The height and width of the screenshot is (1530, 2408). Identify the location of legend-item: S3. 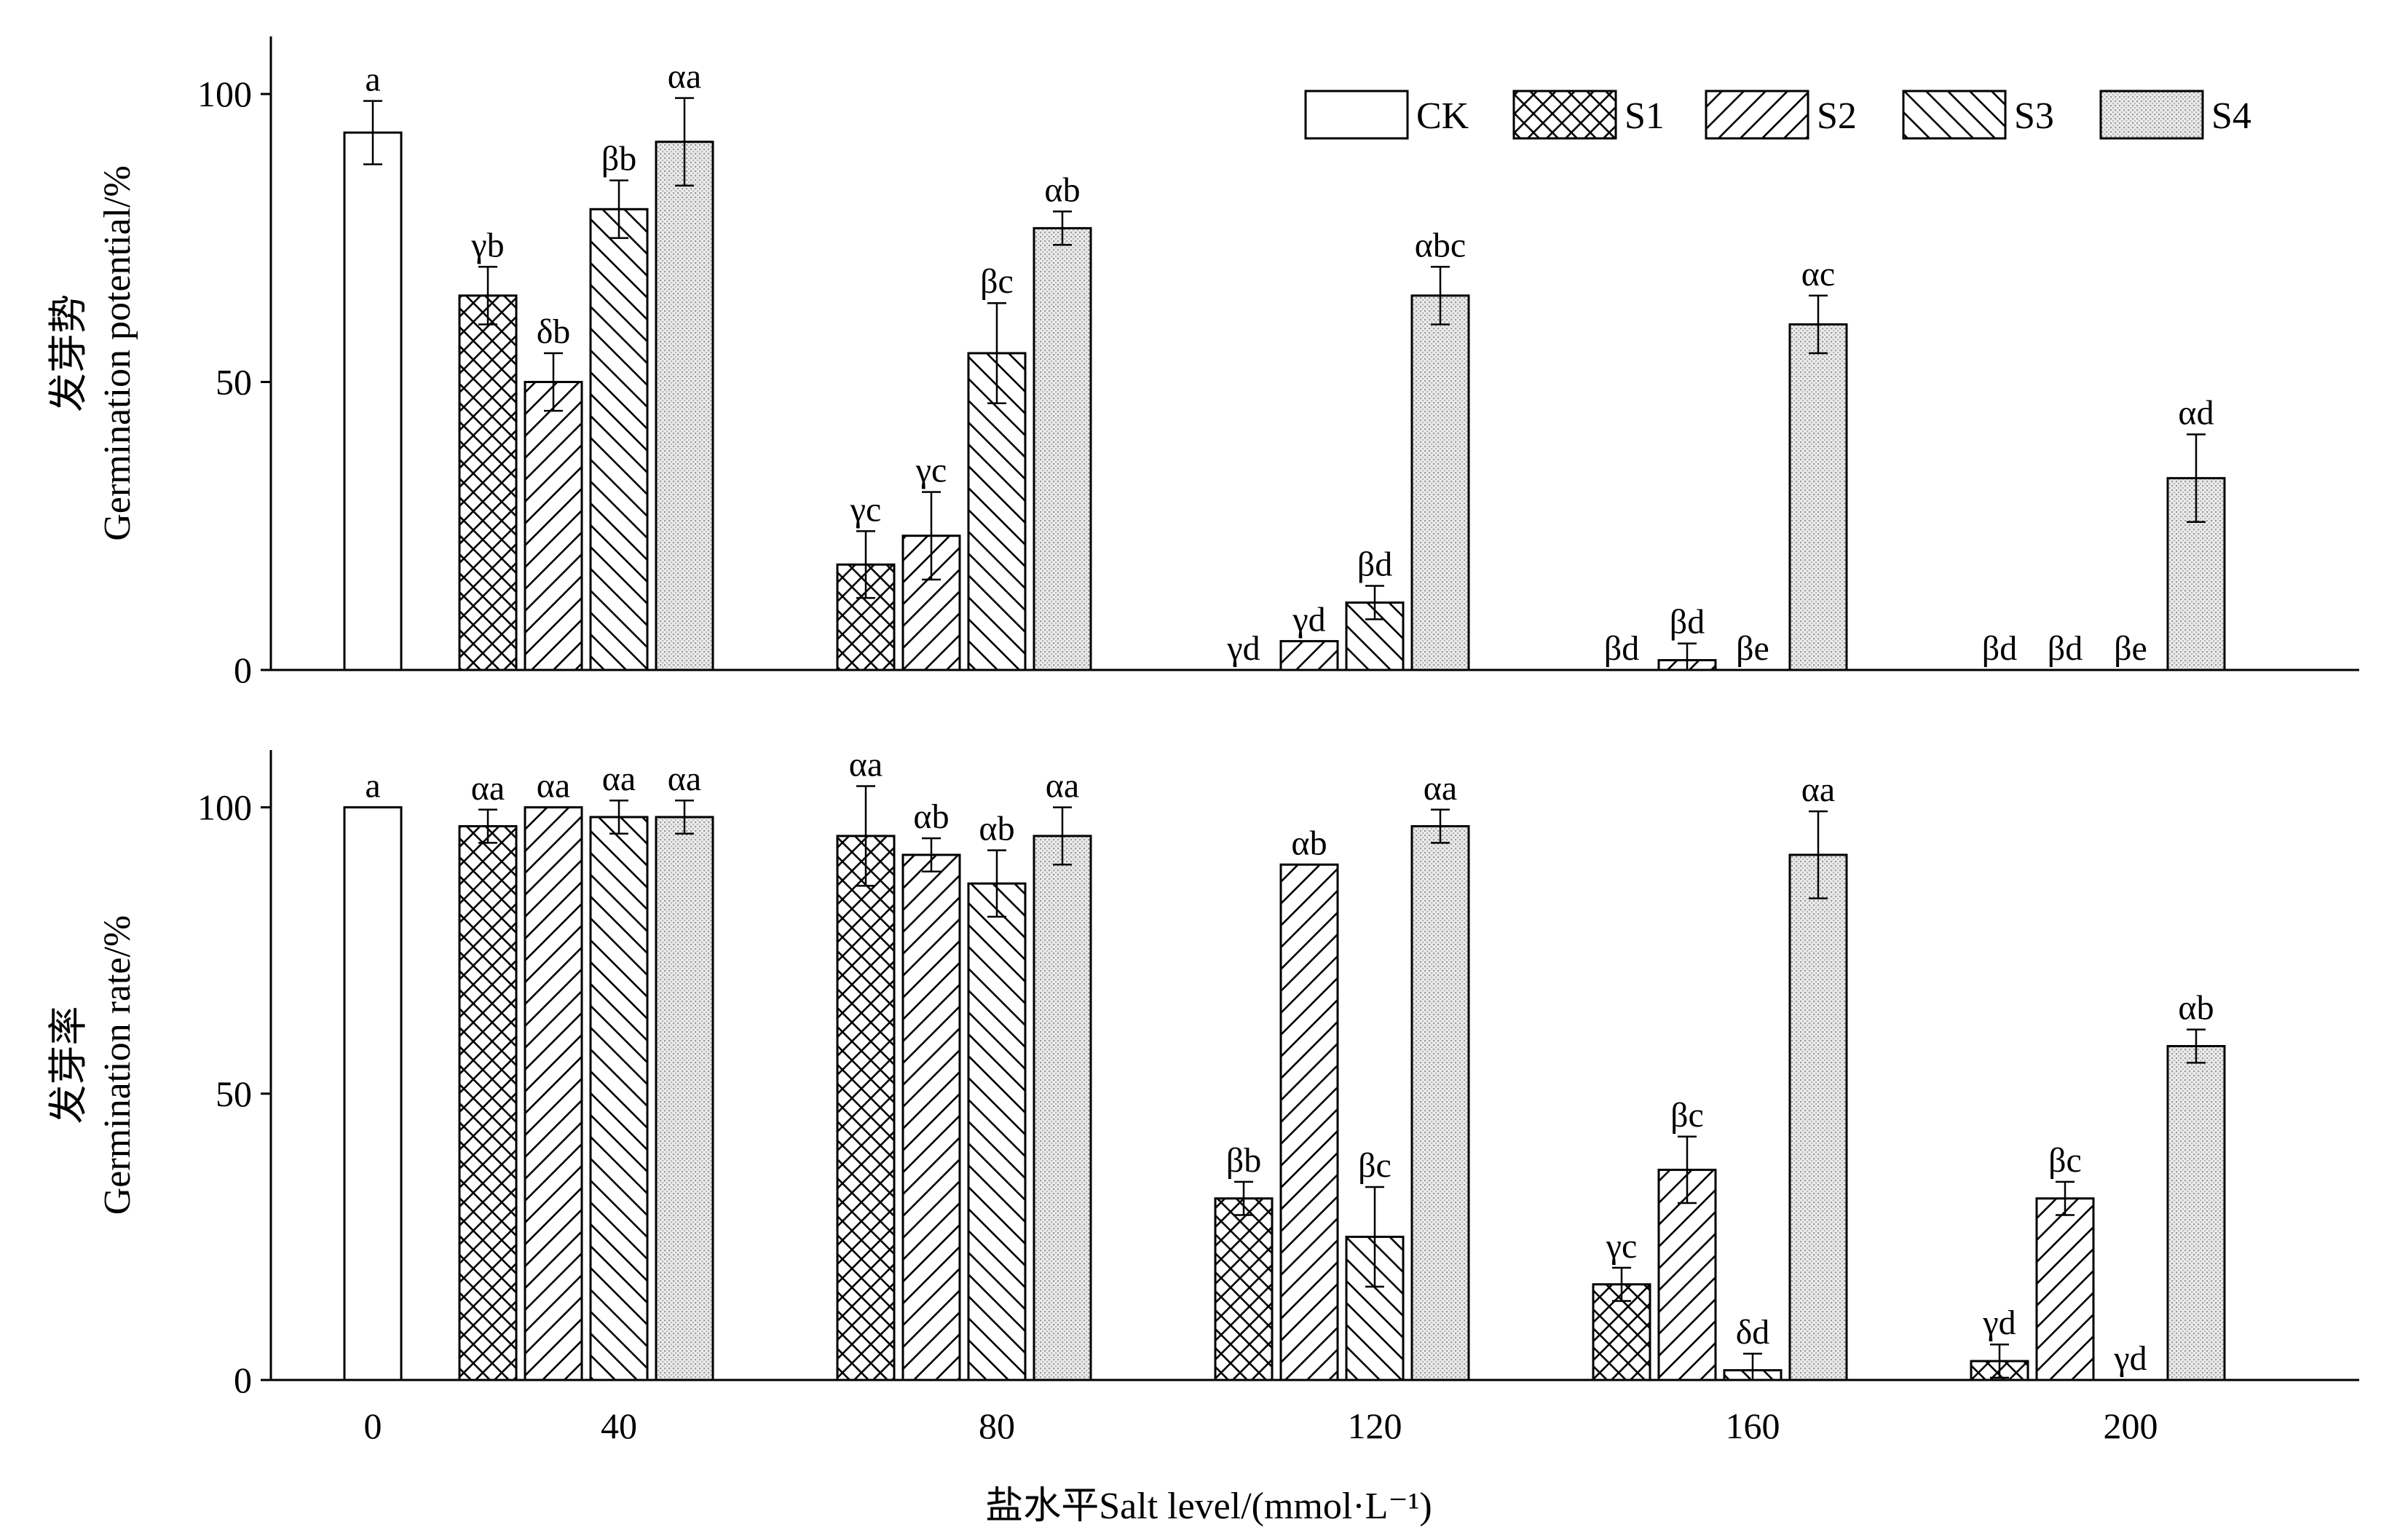
(1978, 115).